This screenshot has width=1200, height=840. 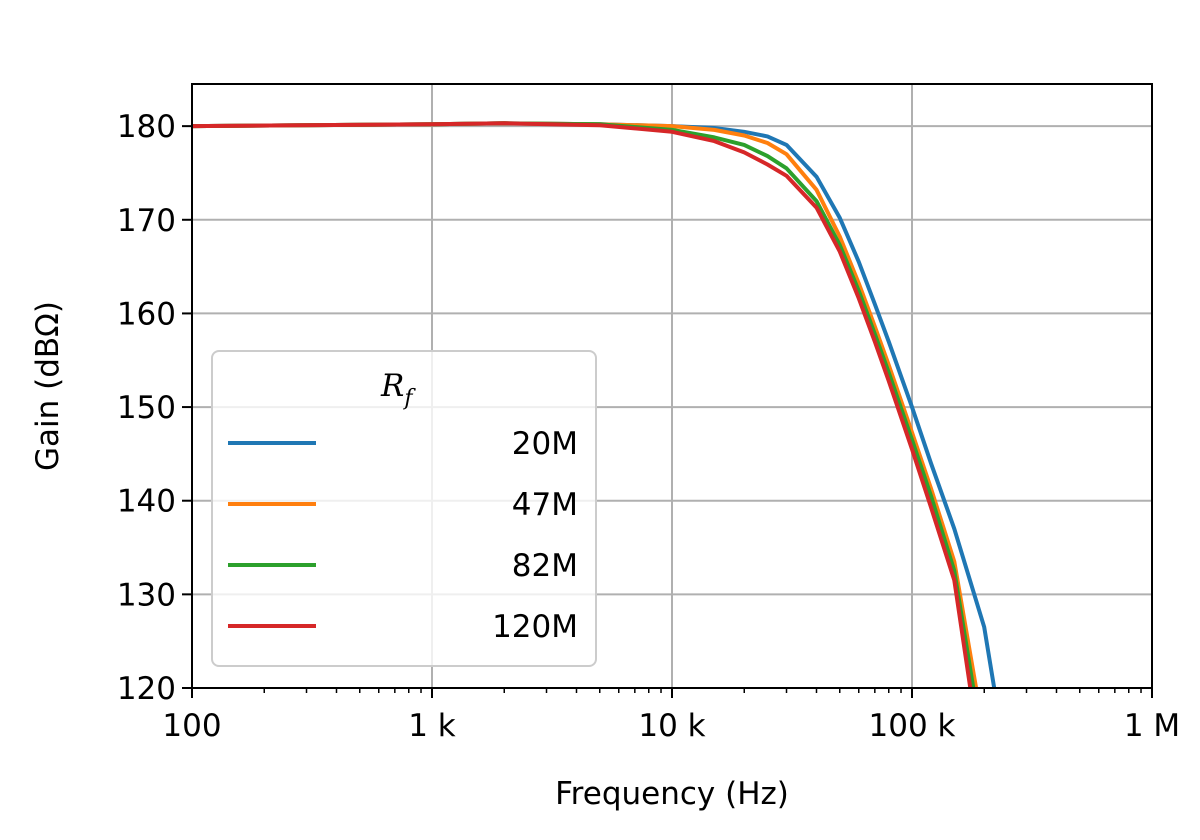 What do you see at coordinates (392, 386) in the screenshot?
I see `legend-title-main: R` at bounding box center [392, 386].